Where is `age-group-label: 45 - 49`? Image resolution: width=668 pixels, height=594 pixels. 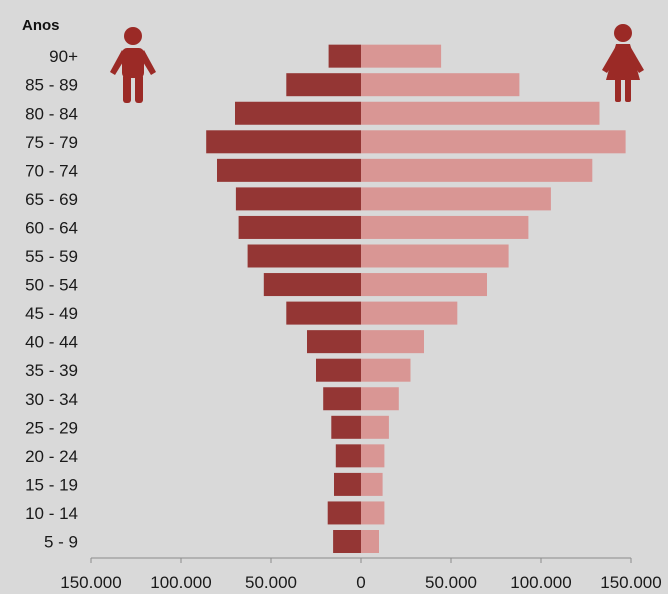
age-group-label: 45 - 49 is located at coordinates (51, 313).